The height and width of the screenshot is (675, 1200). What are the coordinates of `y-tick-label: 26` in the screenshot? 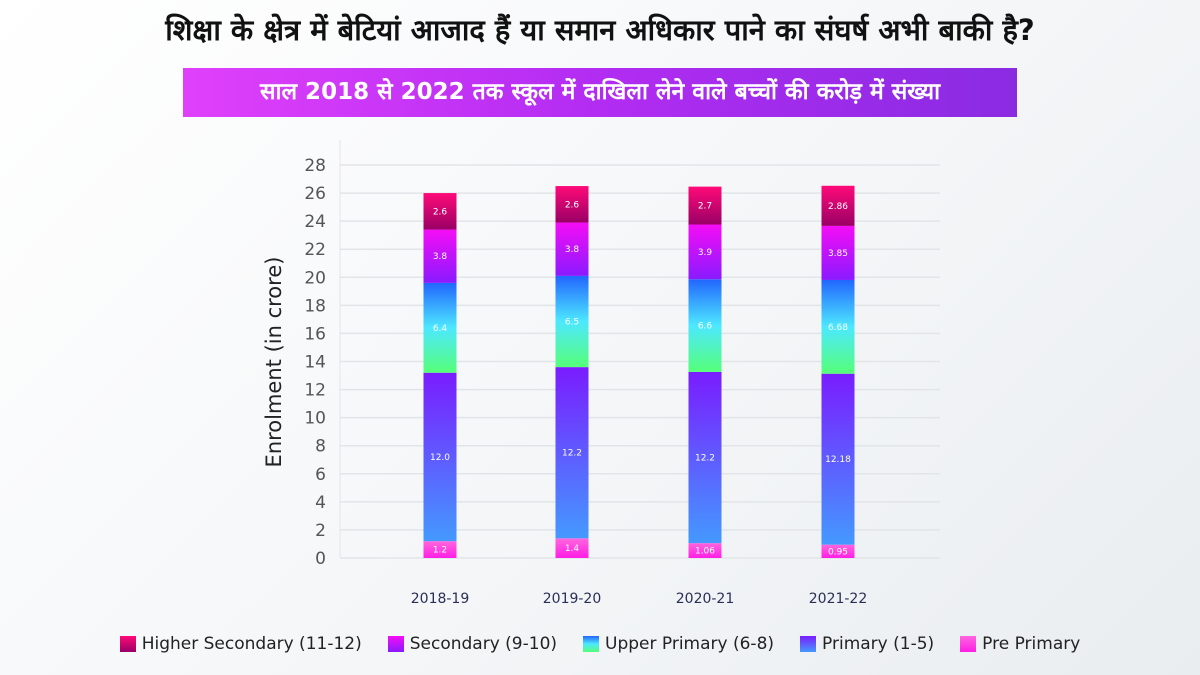 It's located at (315, 194).